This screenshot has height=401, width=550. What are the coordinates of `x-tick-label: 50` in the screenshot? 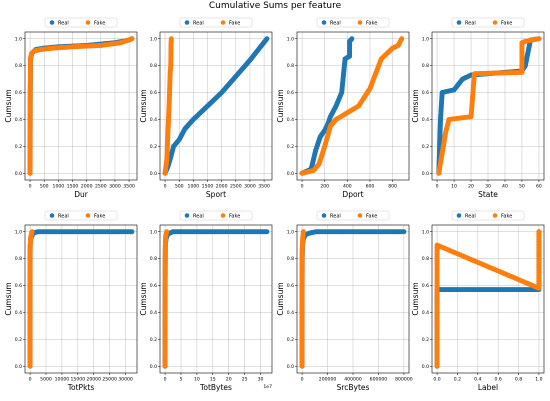 It's located at (522, 187).